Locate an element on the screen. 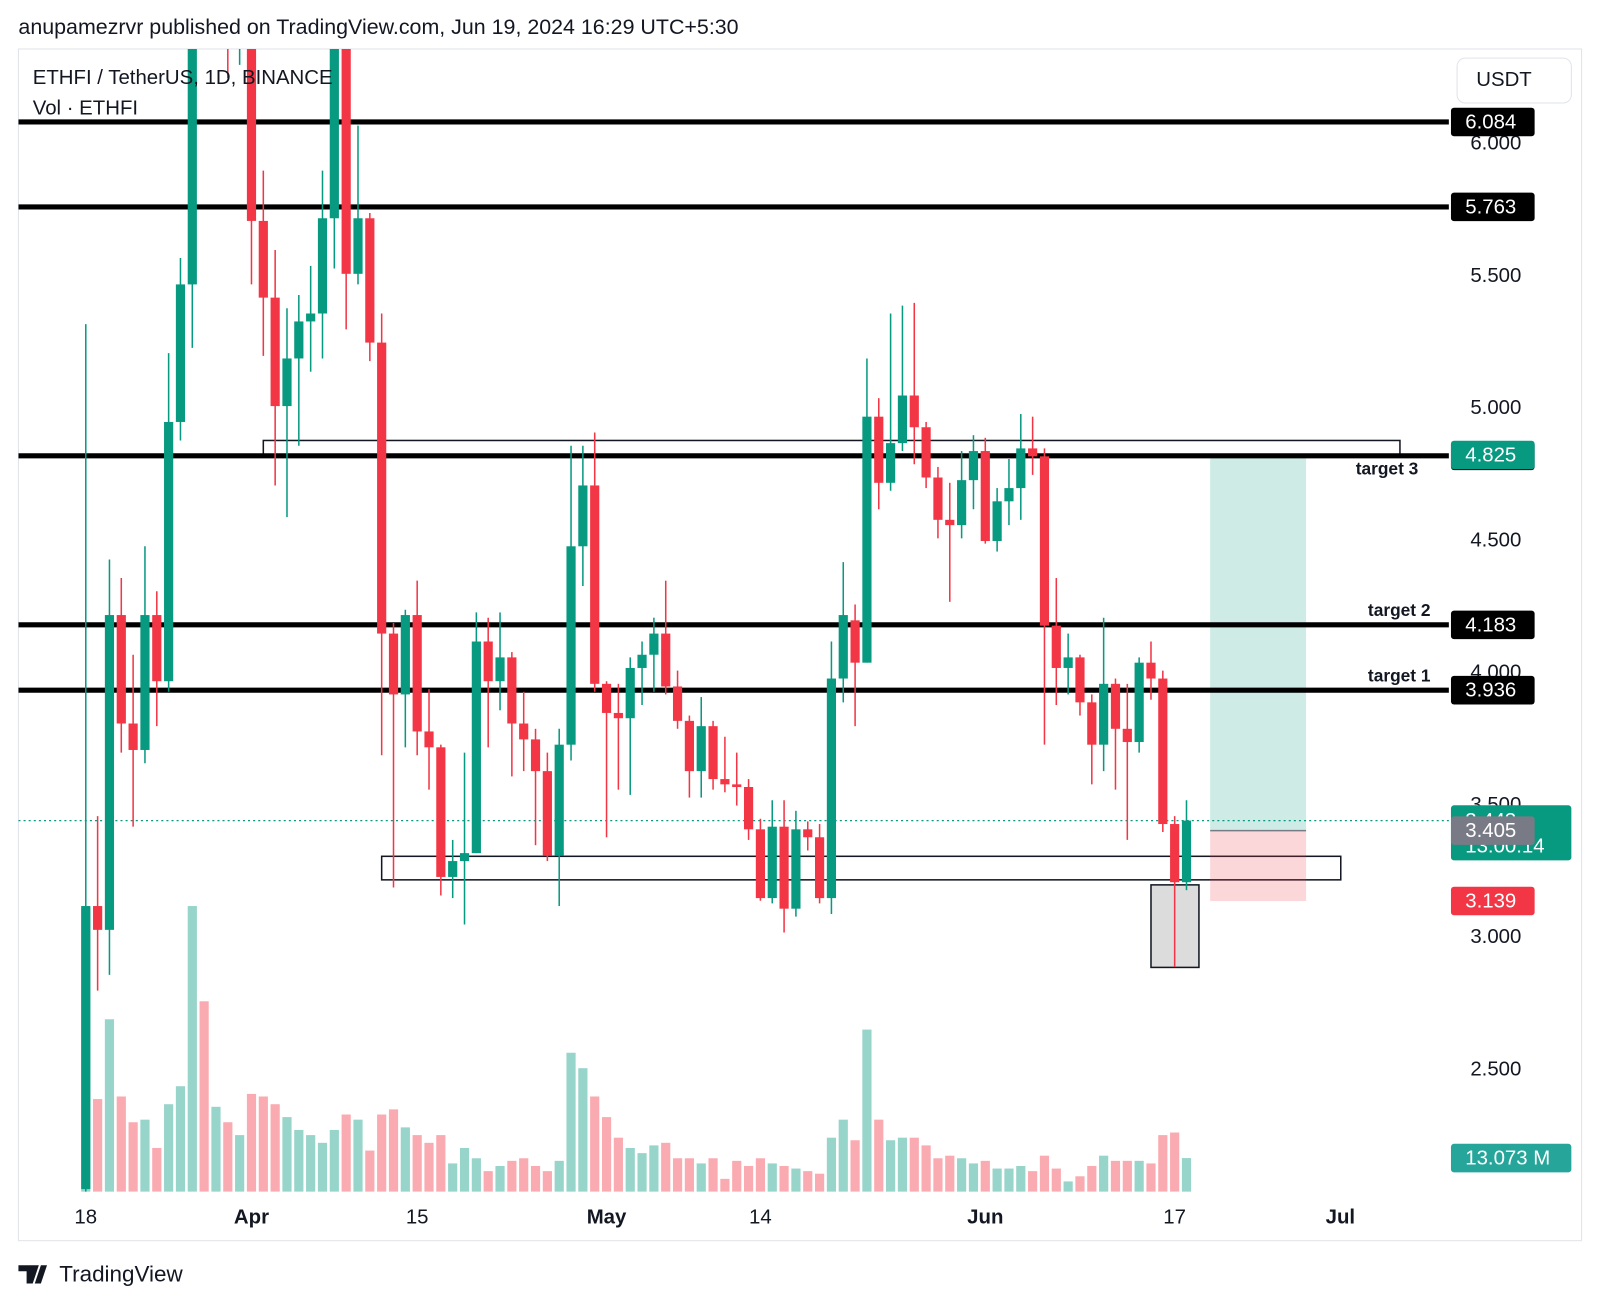 The height and width of the screenshot is (1306, 1600). level-note: target 2 is located at coordinates (1399, 610).